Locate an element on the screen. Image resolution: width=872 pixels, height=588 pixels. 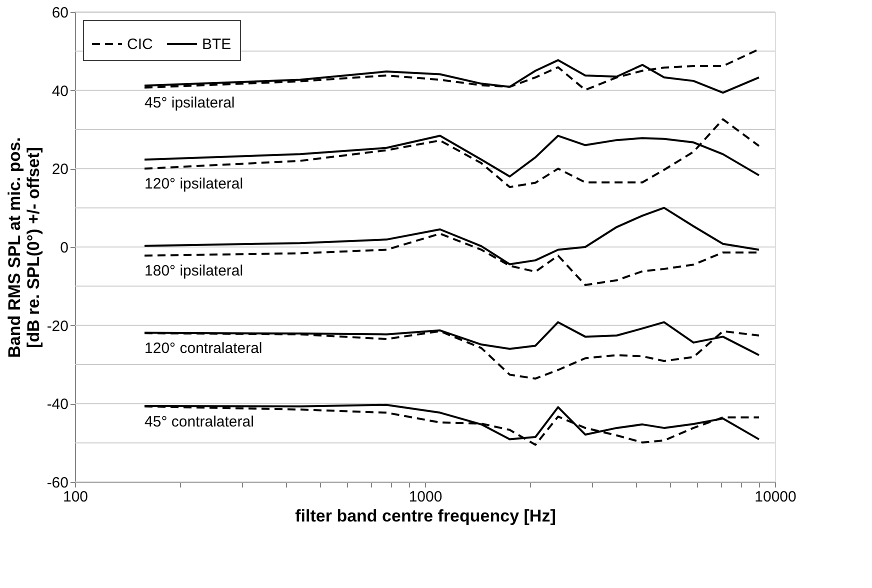
legend-label: BTE is located at coordinates (217, 44).